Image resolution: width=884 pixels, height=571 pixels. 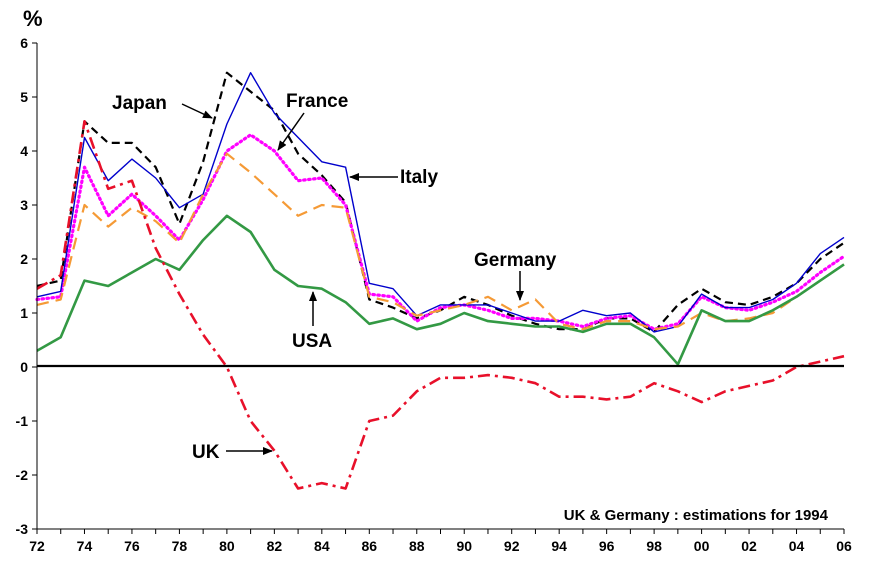 What do you see at coordinates (515, 275) in the screenshot?
I see `germany-annotation: Germany` at bounding box center [515, 275].